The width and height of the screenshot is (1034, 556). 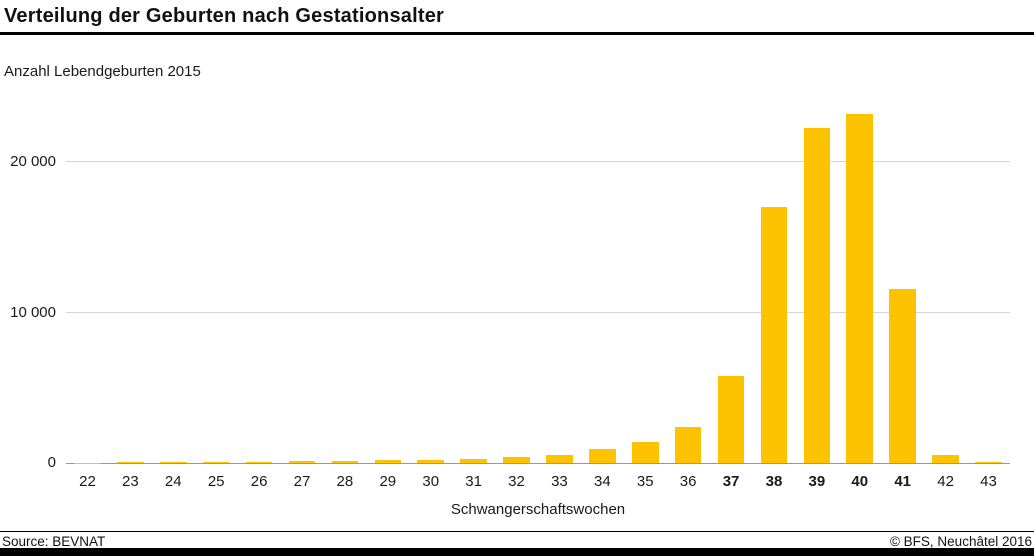 I want to click on copyright-note: © BFS, Neuchâtel 2016, so click(x=960, y=541).